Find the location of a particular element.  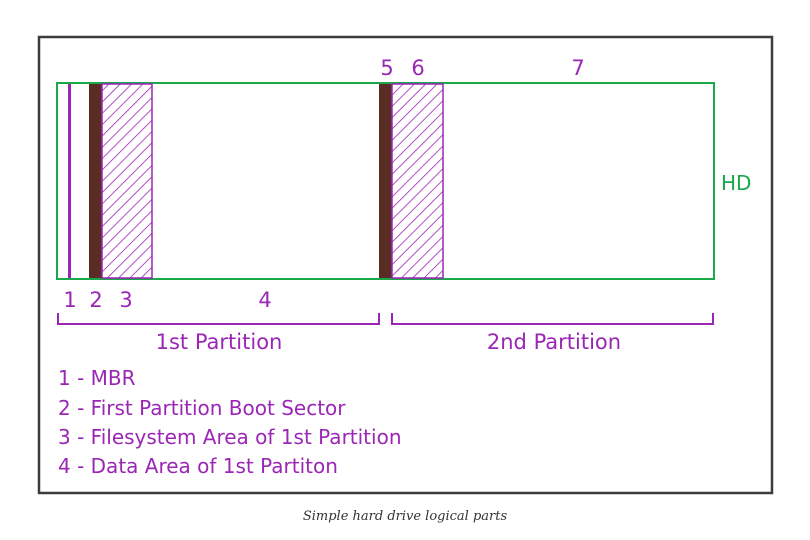

segment-number-3: 3 is located at coordinates (125, 300).